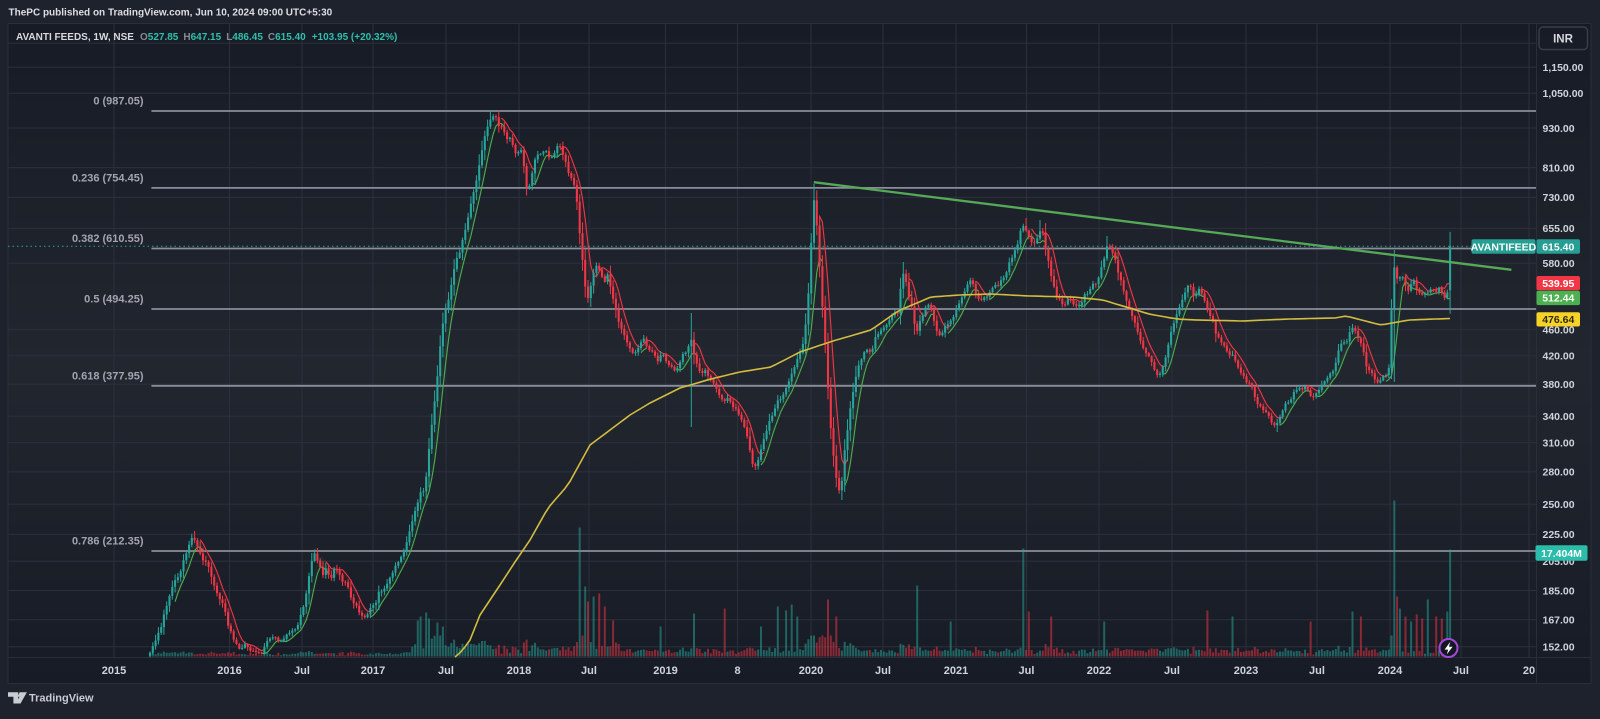 This screenshot has height=719, width=1600. What do you see at coordinates (1559, 443) in the screenshot?
I see `svg-text: 310.00` at bounding box center [1559, 443].